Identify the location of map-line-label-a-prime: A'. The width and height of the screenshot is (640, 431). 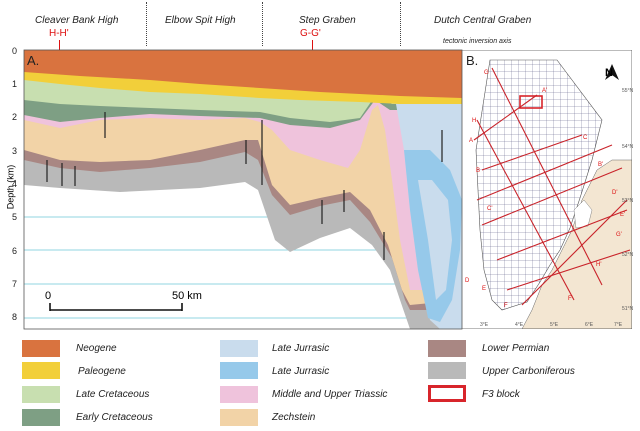
(545, 91).